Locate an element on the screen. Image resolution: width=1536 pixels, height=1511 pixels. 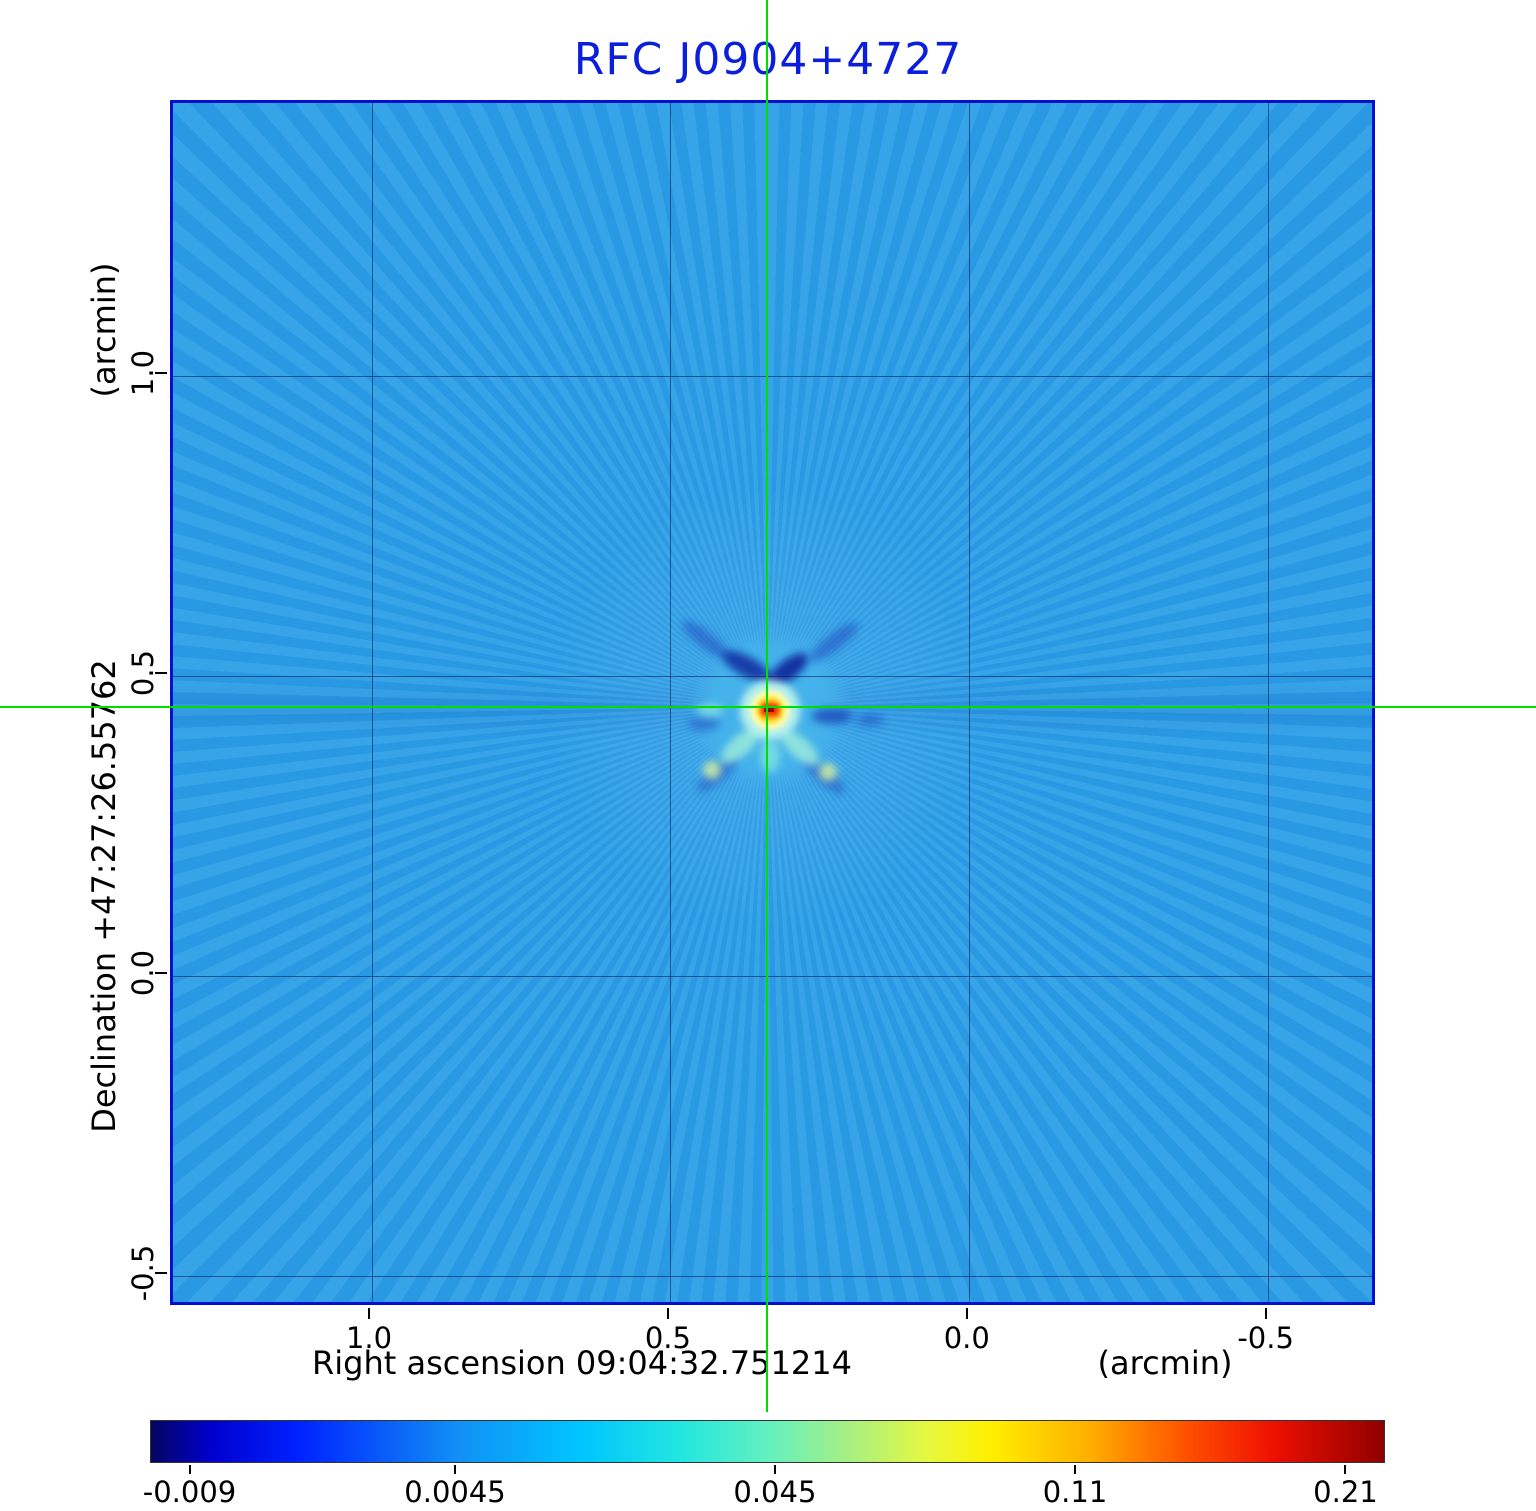
colorbar-tick-label: 0.21 is located at coordinates (1345, 1492).